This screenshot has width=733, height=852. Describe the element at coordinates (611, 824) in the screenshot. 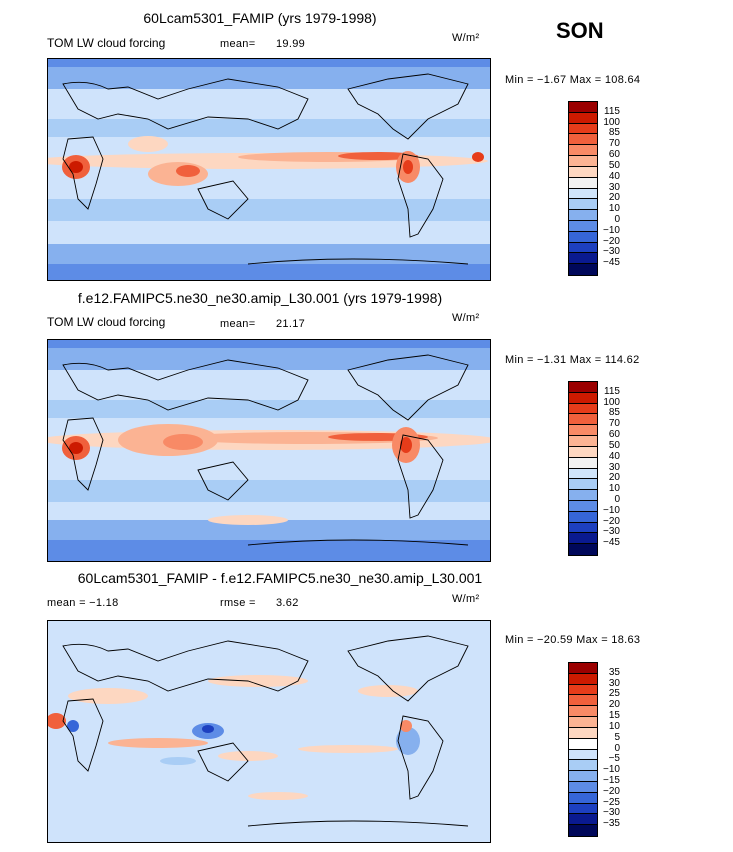

I see `colorbar-tick-label: −35` at that location.